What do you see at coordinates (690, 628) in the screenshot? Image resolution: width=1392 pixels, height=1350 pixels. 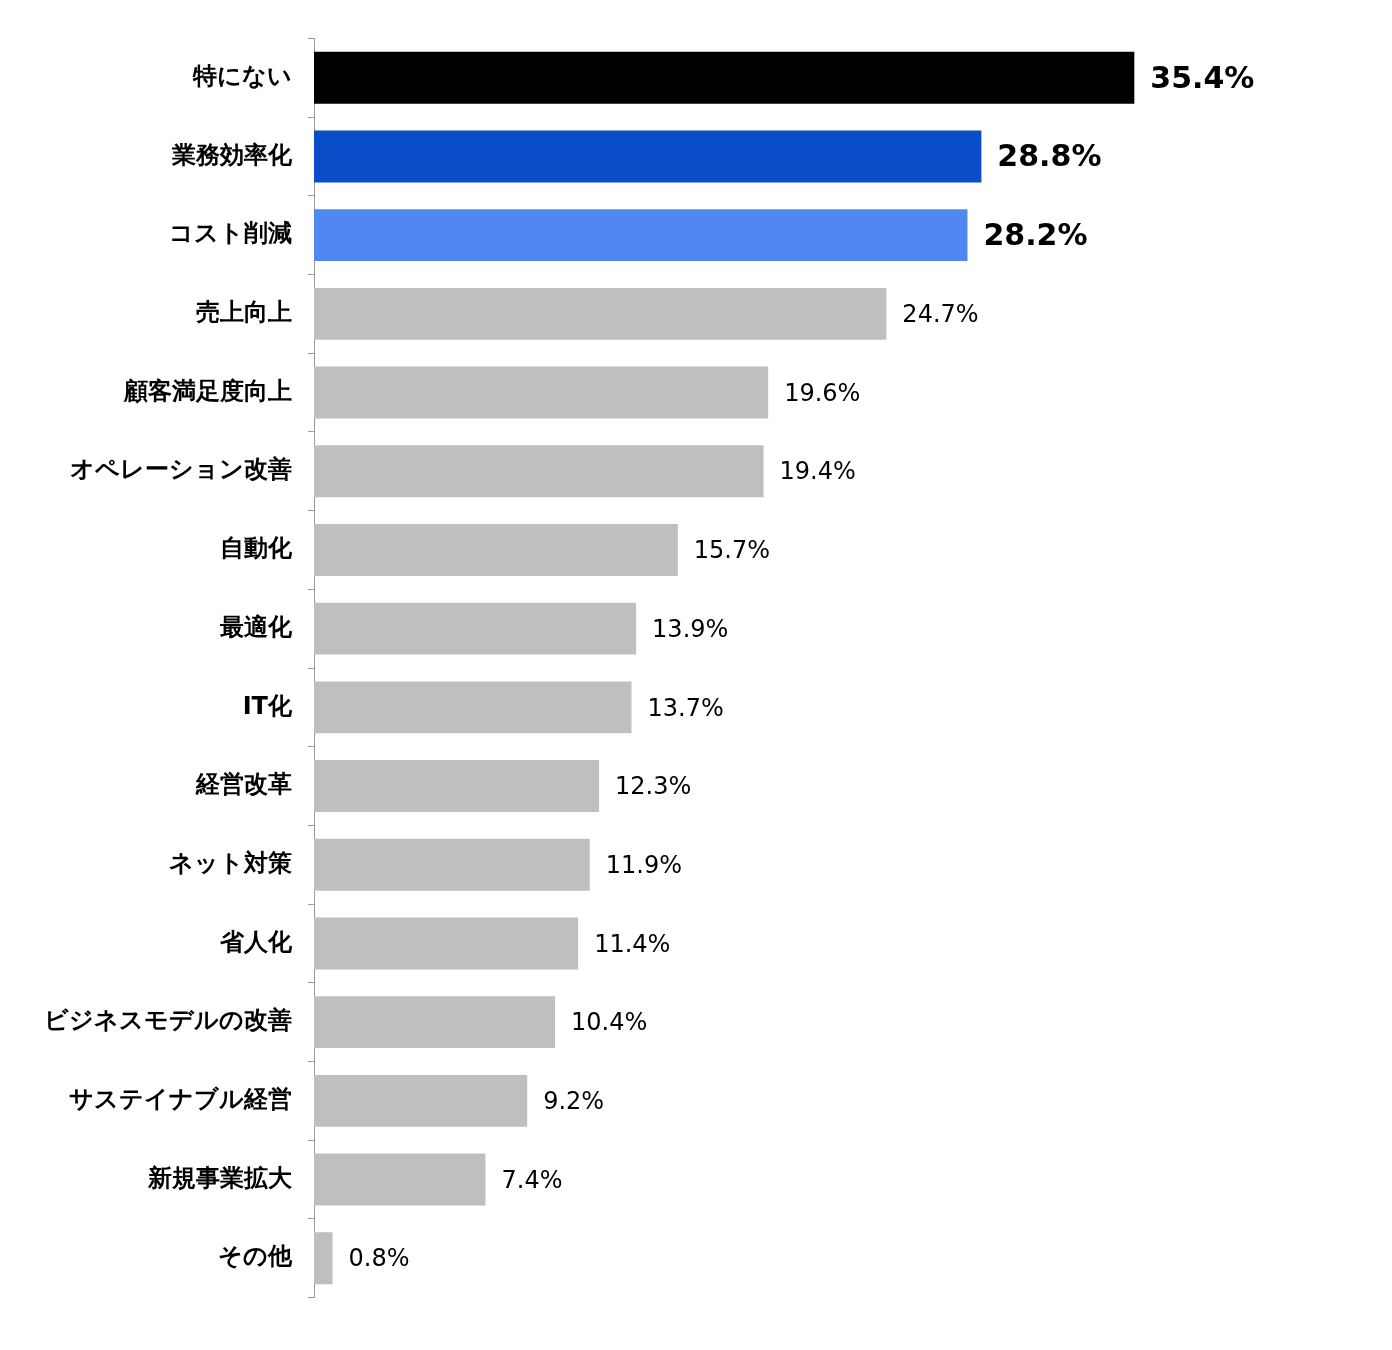 I see `data-label: 13.9%` at bounding box center [690, 628].